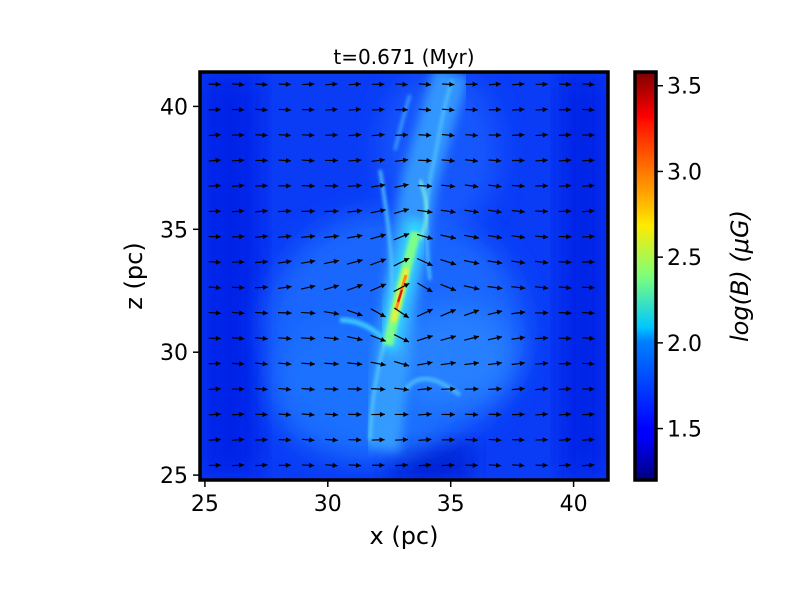 Image resolution: width=800 pixels, height=600 pixels. What do you see at coordinates (684, 87) in the screenshot?
I see `colorbar-tick-label: 3.5` at bounding box center [684, 87].